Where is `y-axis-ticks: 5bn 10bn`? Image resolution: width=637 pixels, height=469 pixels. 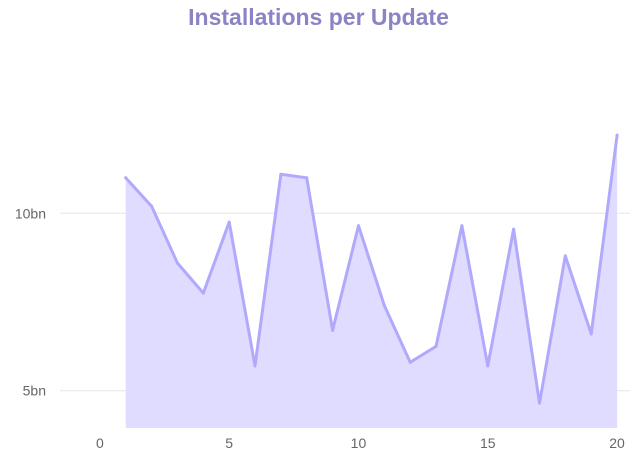 y-axis-ticks: 5bn 10bn is located at coordinates (30, 301).